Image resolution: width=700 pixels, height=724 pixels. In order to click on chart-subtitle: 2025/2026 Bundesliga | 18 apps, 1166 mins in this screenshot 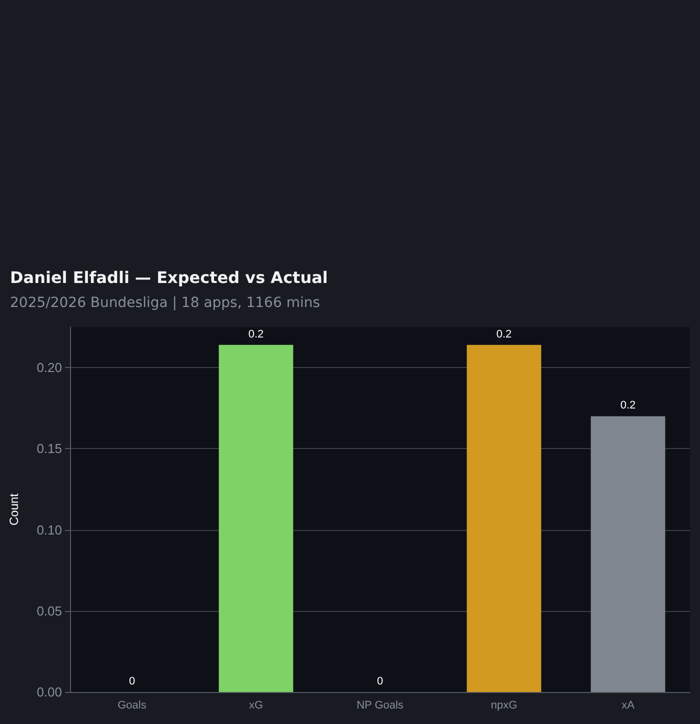, I will do `click(166, 303)`.